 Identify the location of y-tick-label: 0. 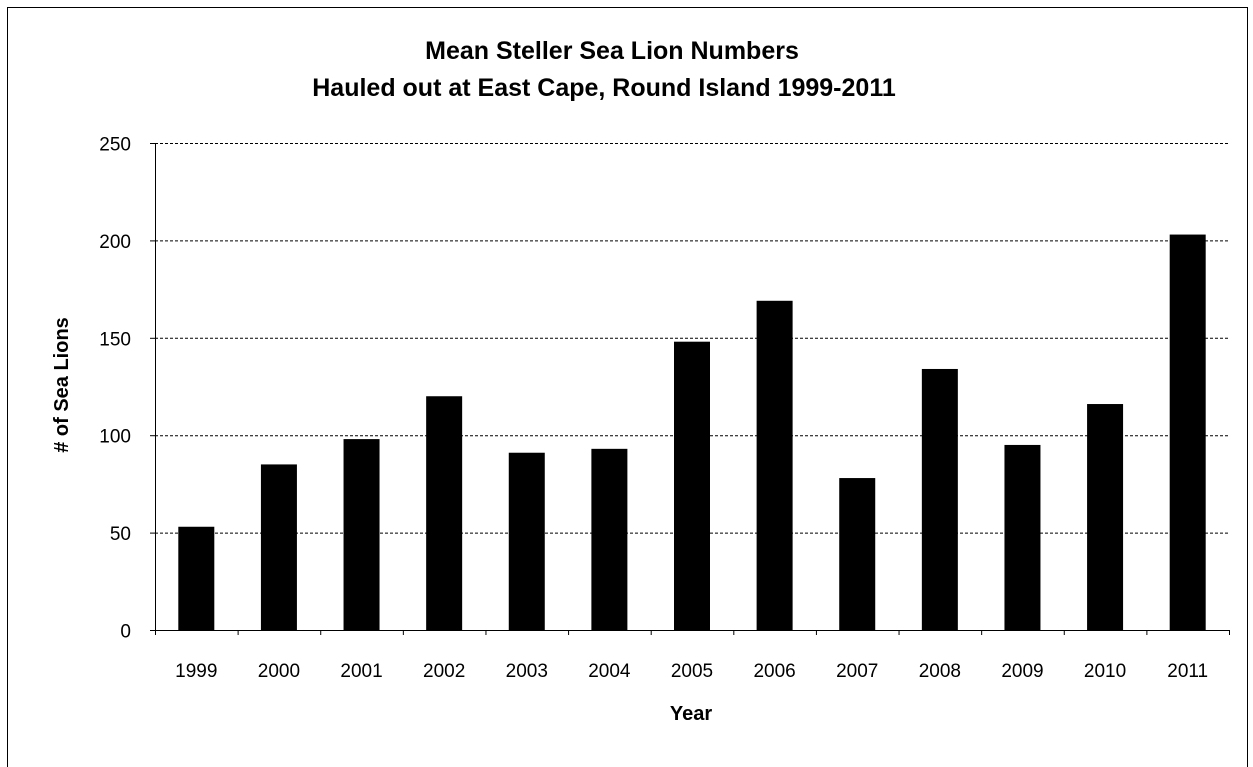
(125, 632).